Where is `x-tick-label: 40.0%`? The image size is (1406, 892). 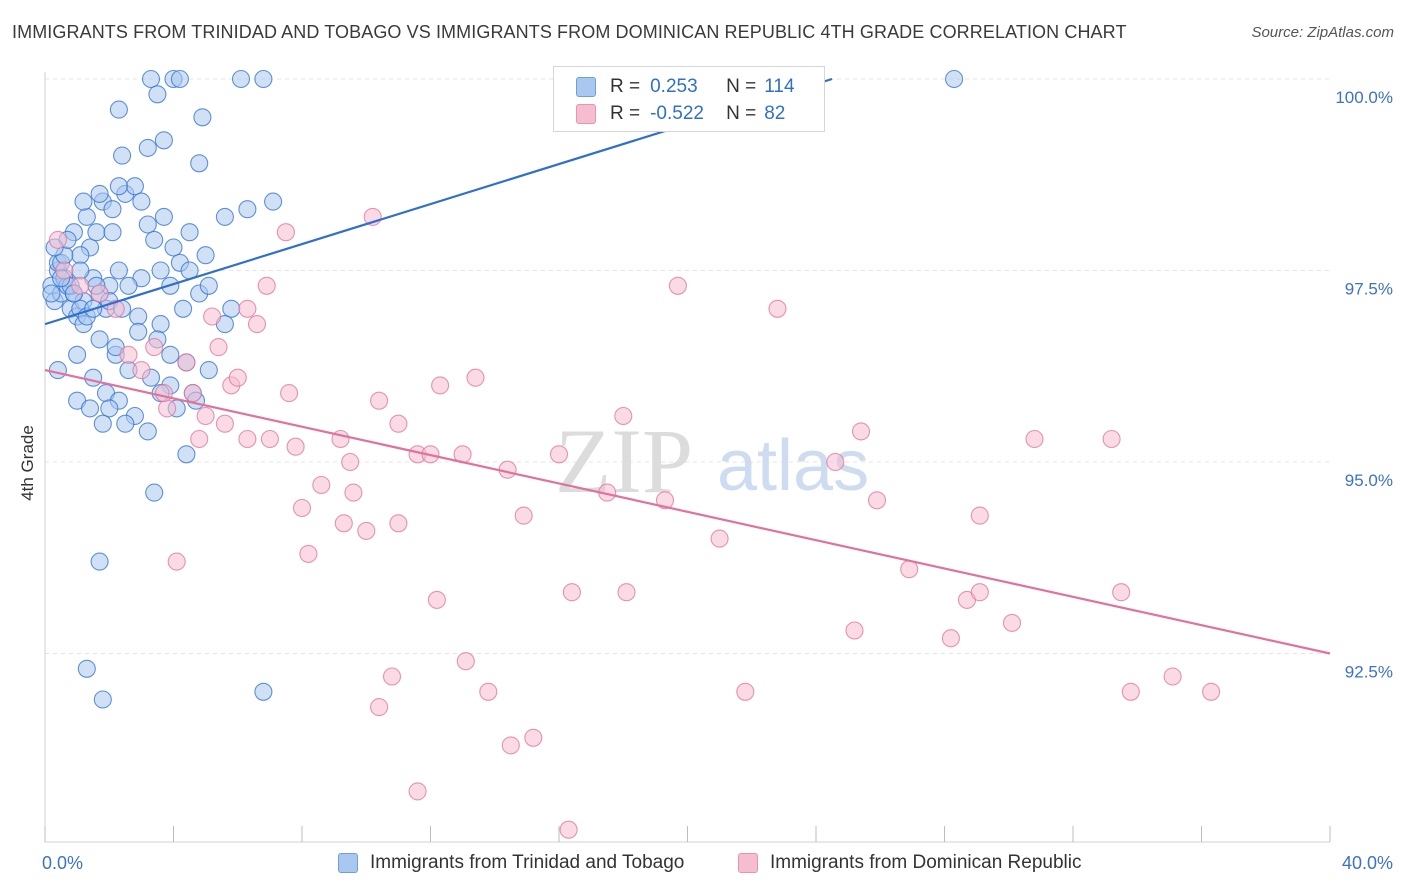 x-tick-label: 40.0% is located at coordinates (1367, 863).